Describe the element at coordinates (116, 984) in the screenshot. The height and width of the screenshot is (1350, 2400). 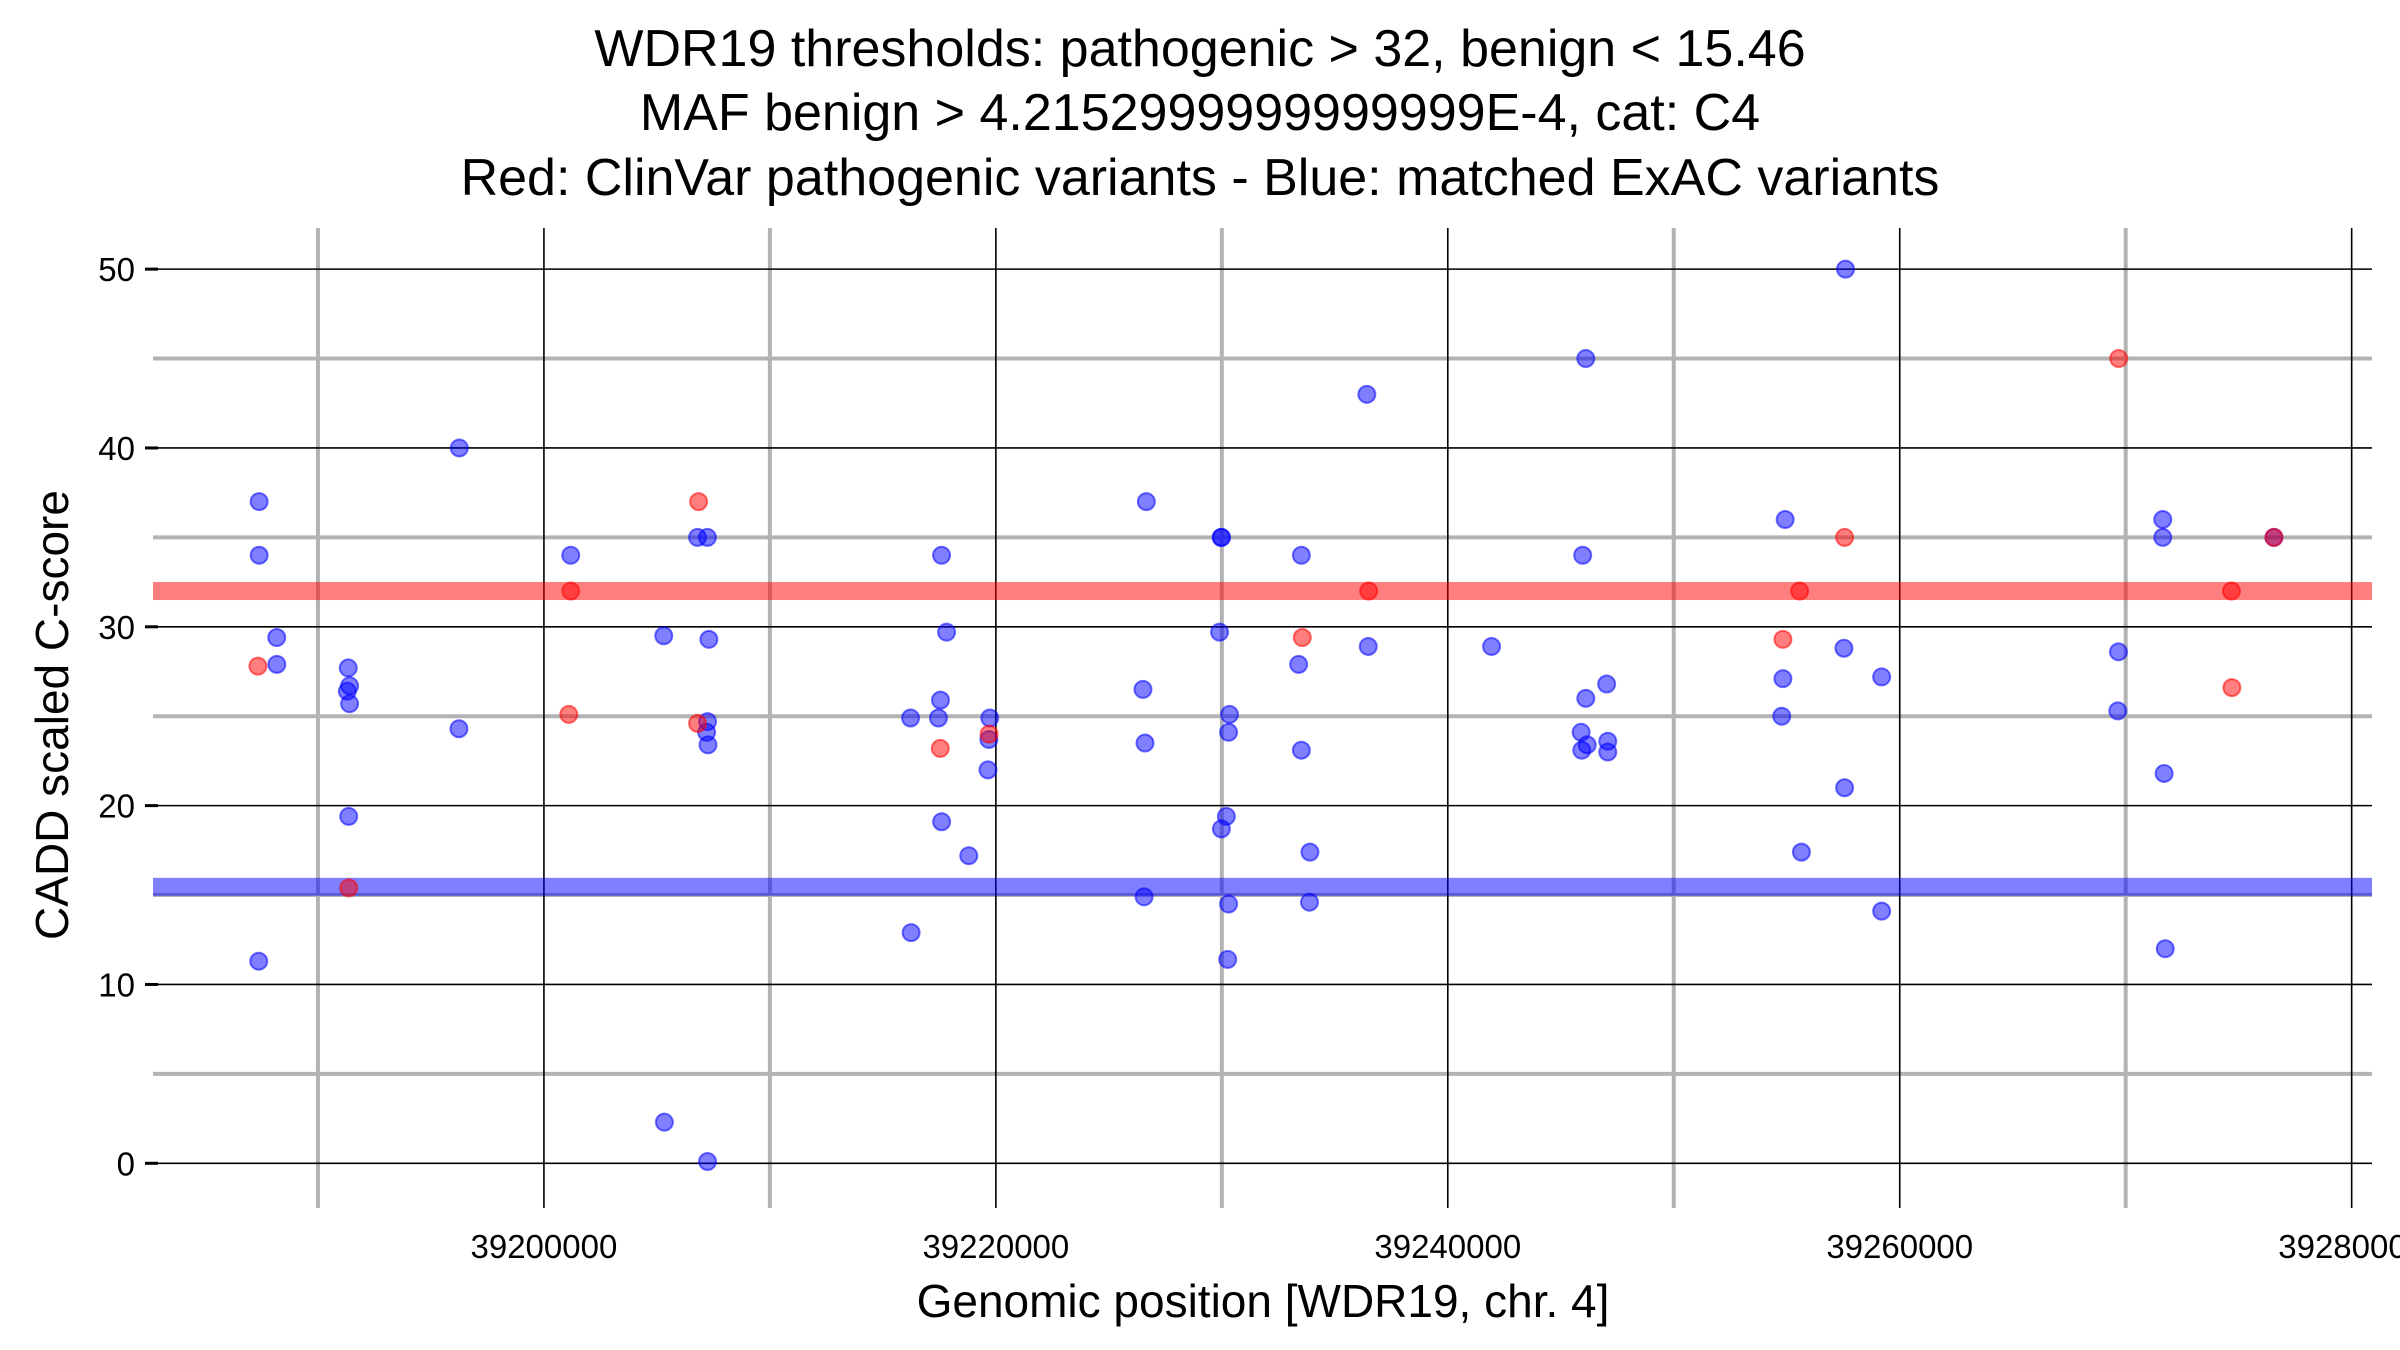
I see `y-tick-label: 10` at that location.